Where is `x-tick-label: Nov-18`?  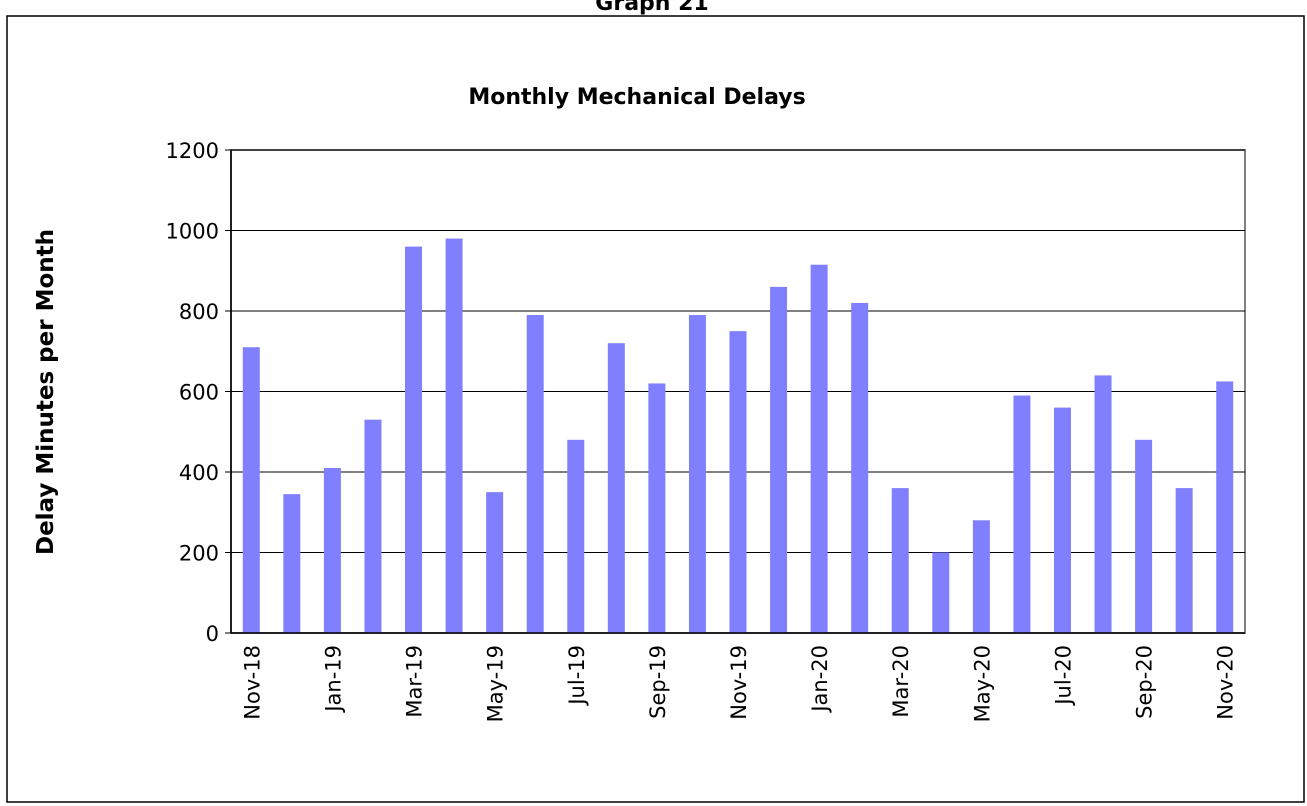
x-tick-label: Nov-18 is located at coordinates (252, 682).